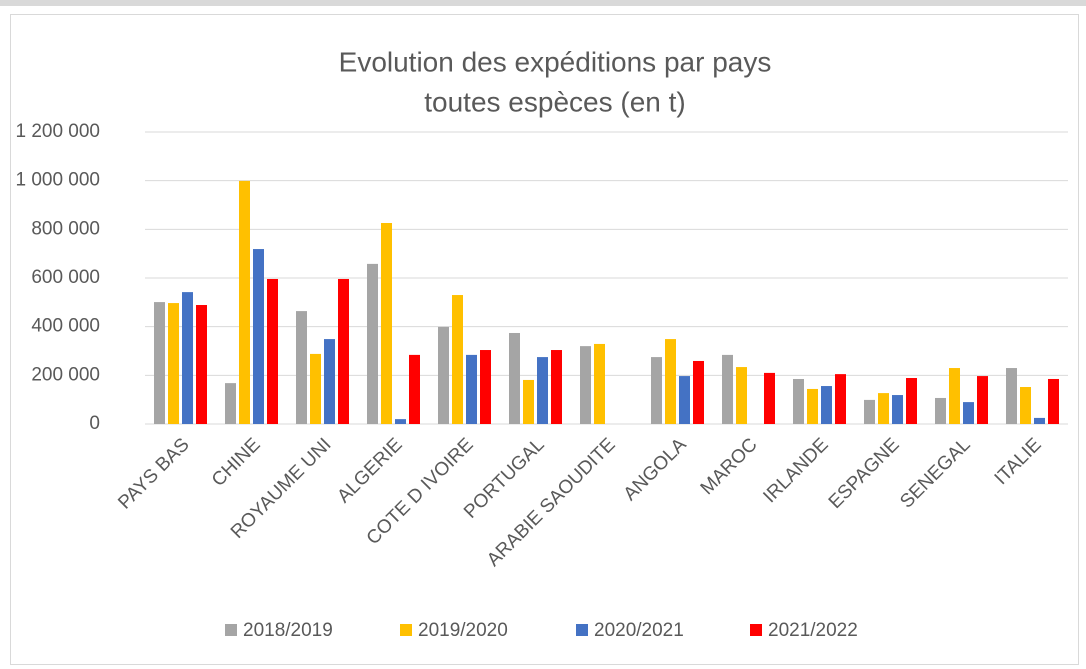  I want to click on y-tick-label: 800 000, so click(65, 228).